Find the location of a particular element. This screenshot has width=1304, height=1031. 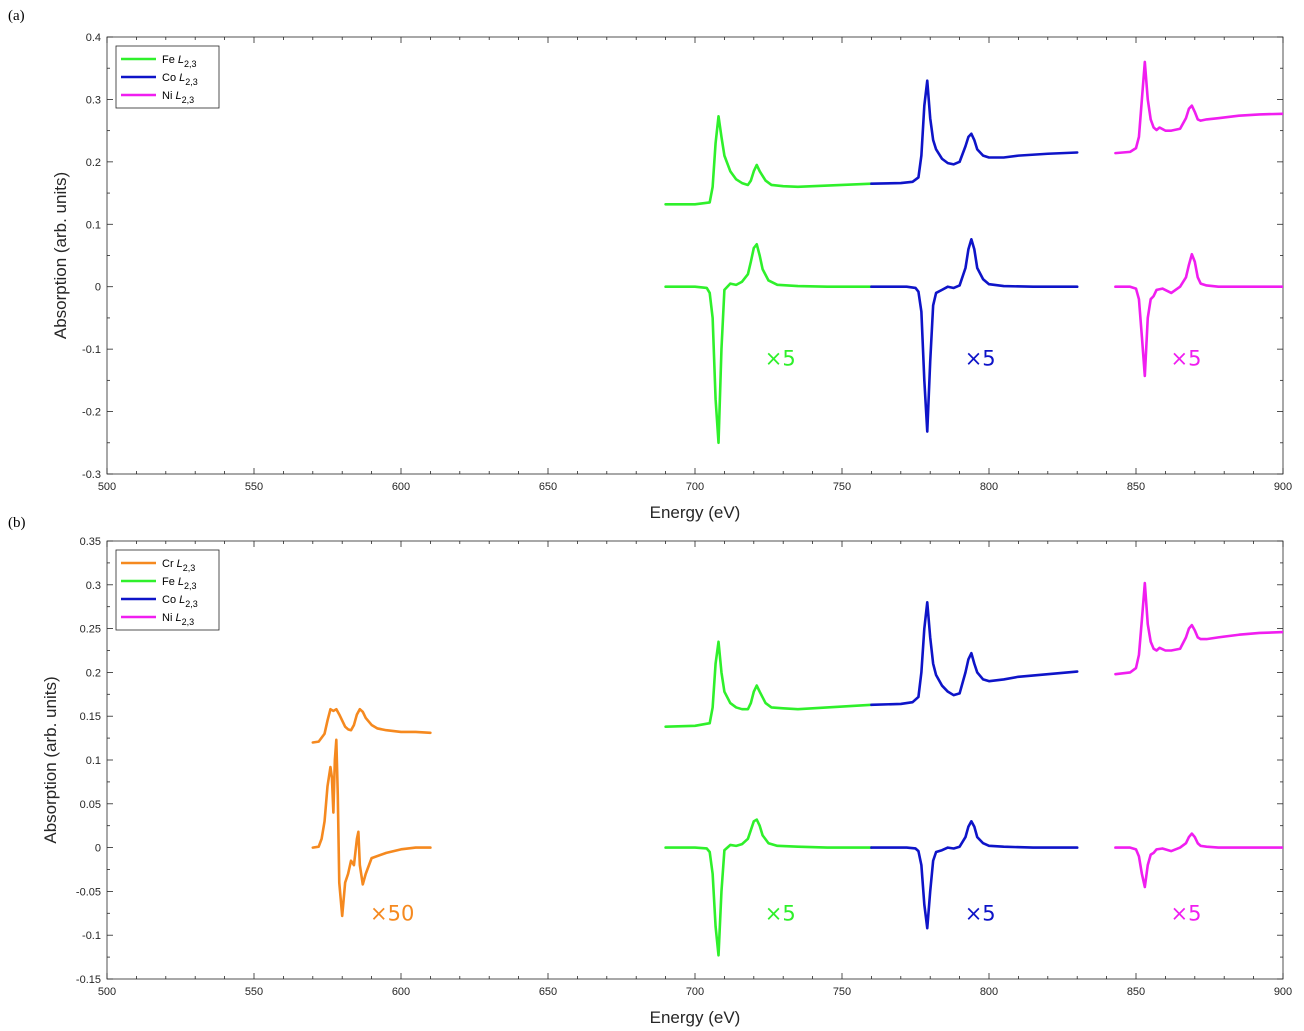

series-line-cr-xmcd is located at coordinates (371, 828).